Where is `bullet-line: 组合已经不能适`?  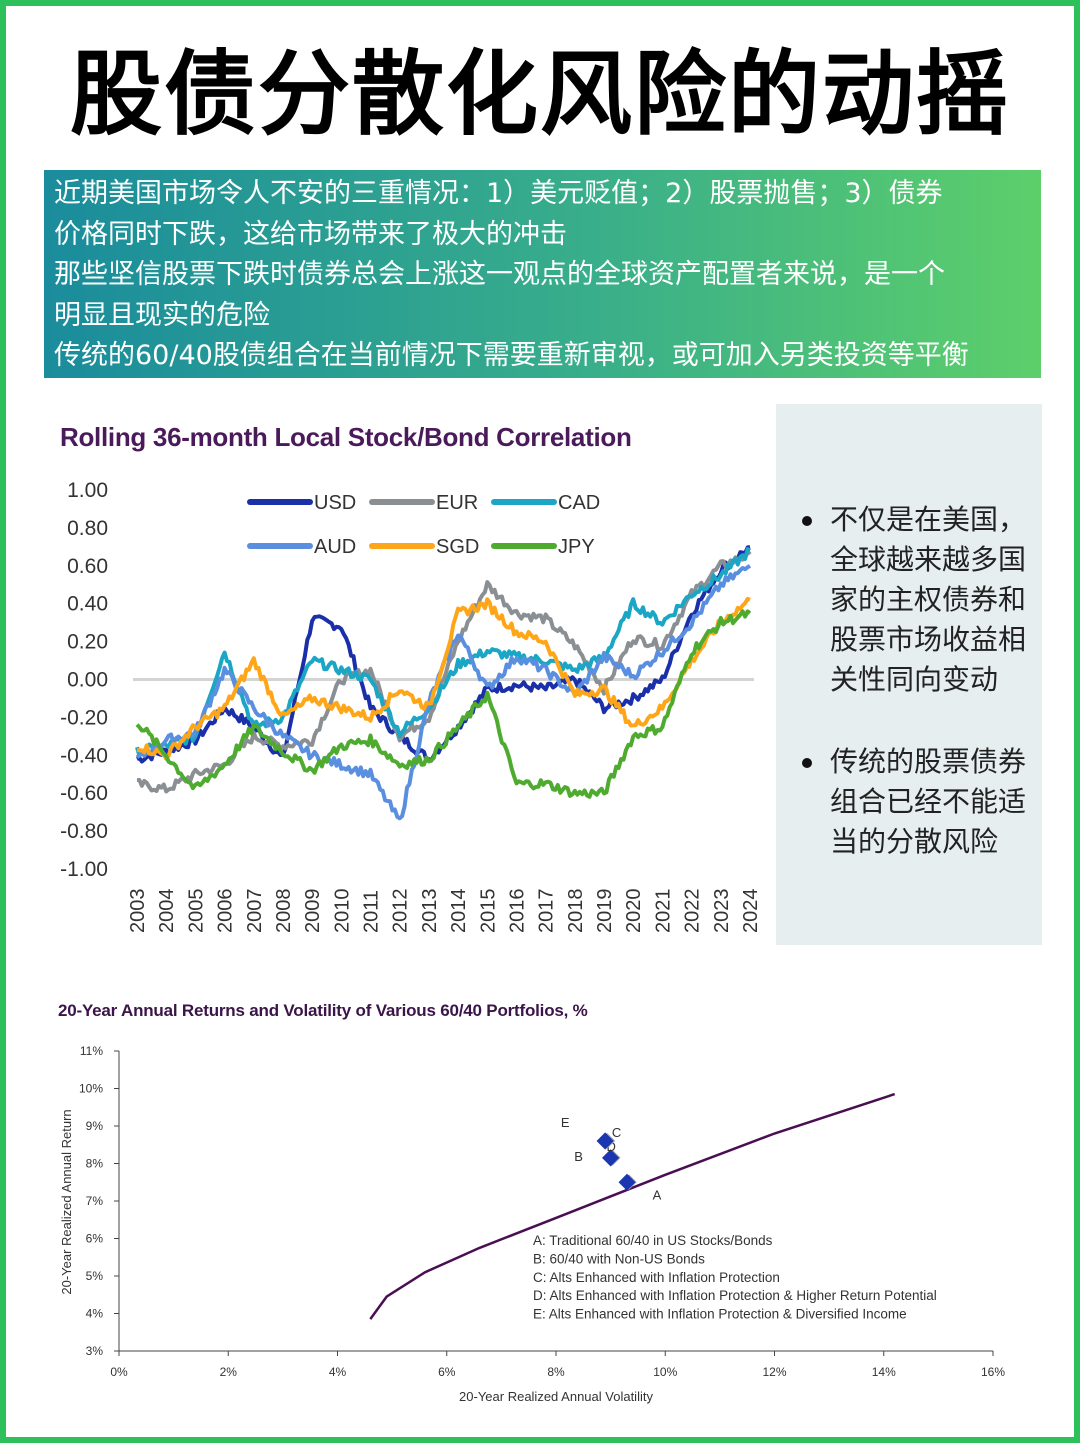
bullet-line: 组合已经不能适 is located at coordinates (928, 801).